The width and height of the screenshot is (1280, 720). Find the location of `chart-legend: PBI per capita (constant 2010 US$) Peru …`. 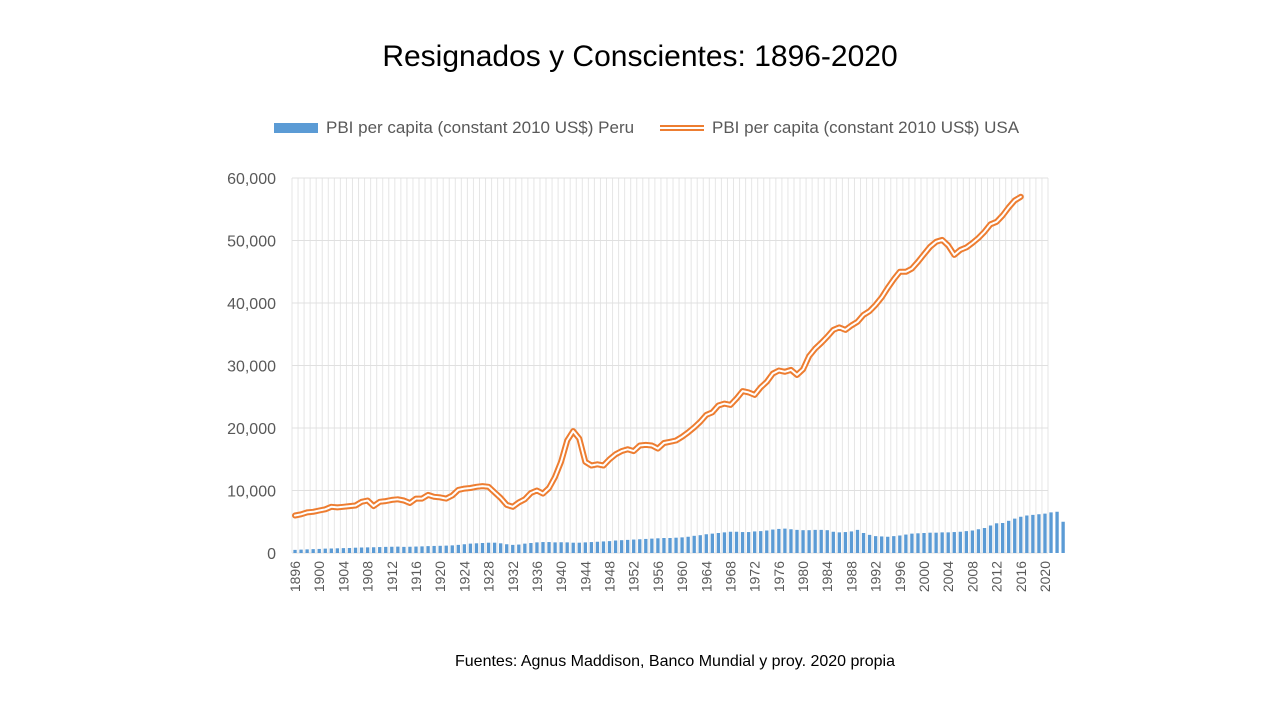

chart-legend: PBI per capita (constant 2010 US$) Peru … is located at coordinates (640, 132).